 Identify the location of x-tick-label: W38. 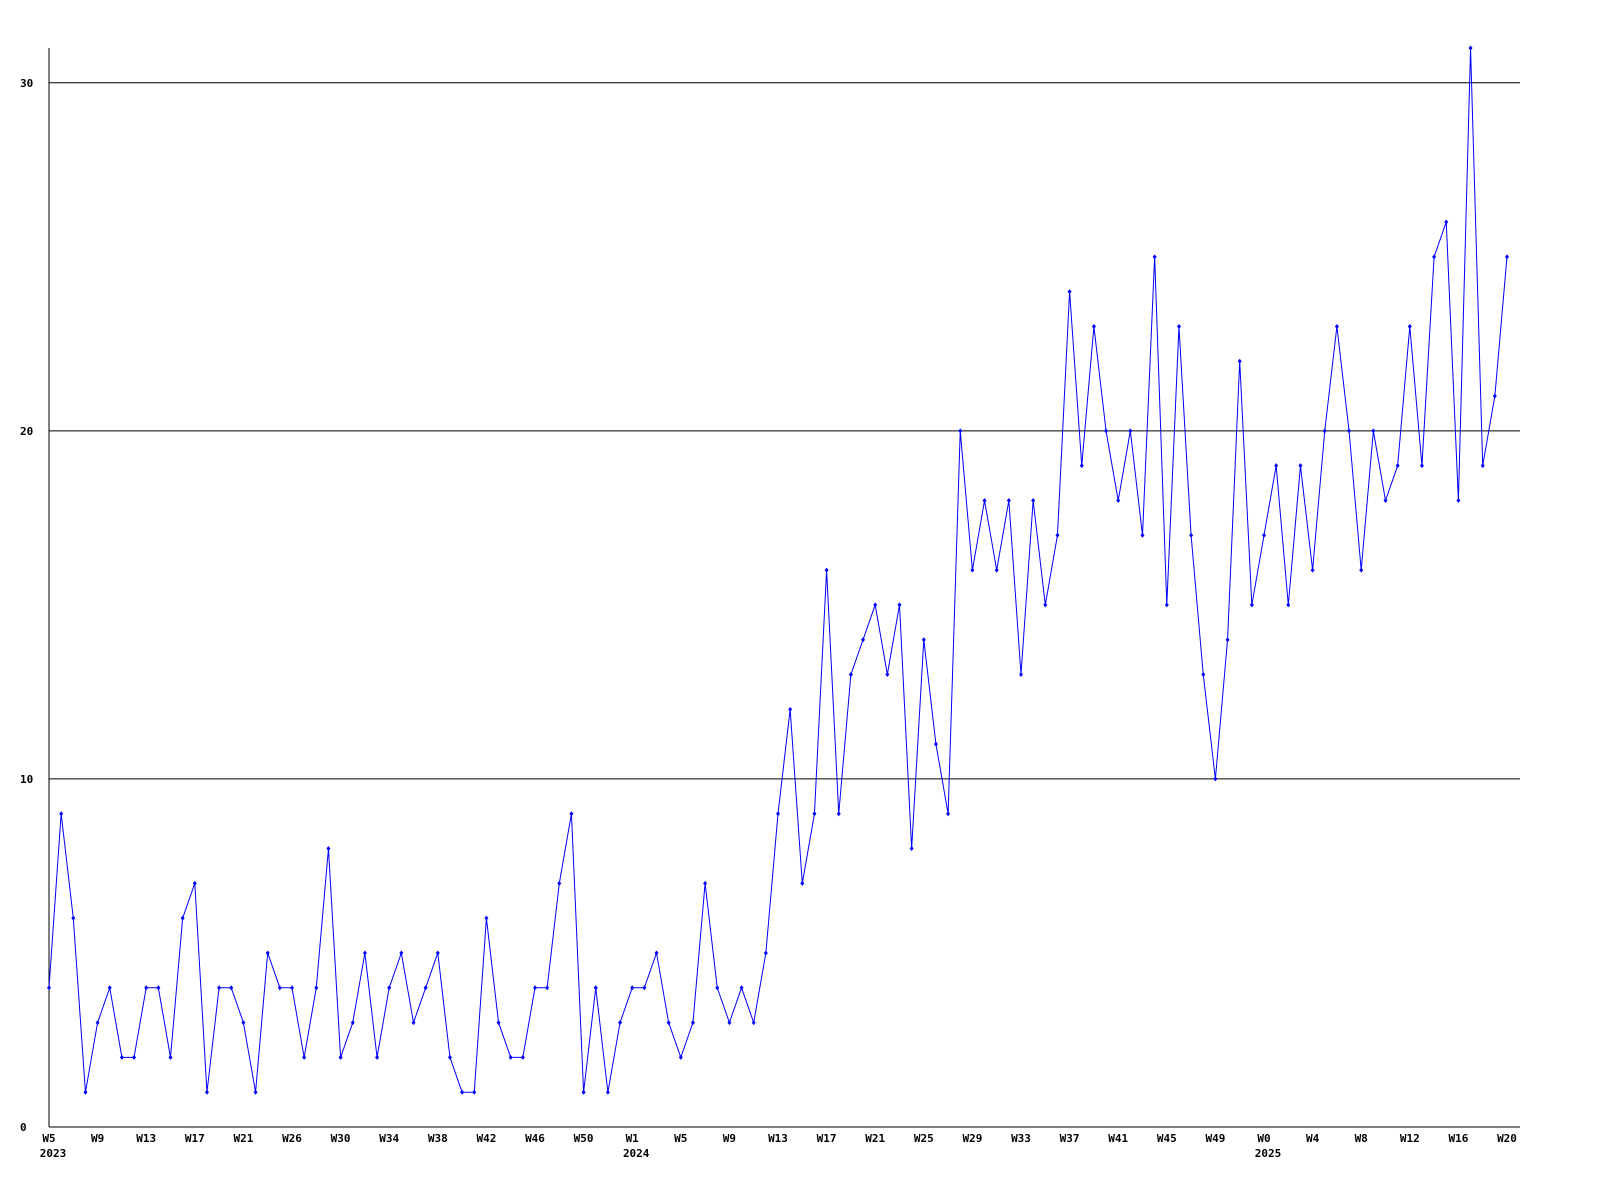
(438, 1138).